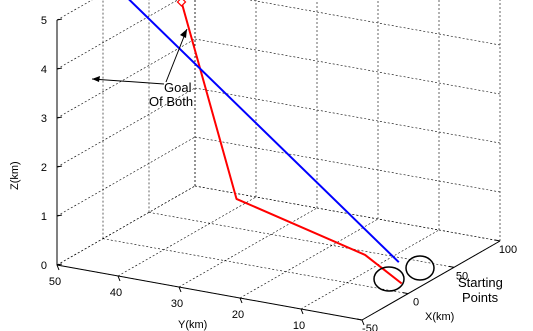 Image resolution: width=533 pixels, height=331 pixels. What do you see at coordinates (416, 303) in the screenshot?
I see `x-tick-label: 0` at bounding box center [416, 303].